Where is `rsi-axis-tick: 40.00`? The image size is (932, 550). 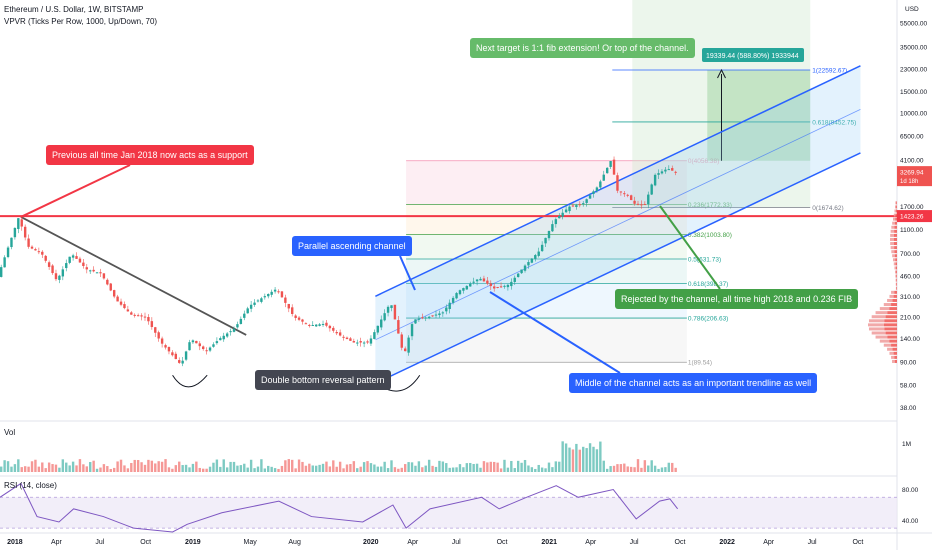 rsi-axis-tick: 40.00 is located at coordinates (910, 521).